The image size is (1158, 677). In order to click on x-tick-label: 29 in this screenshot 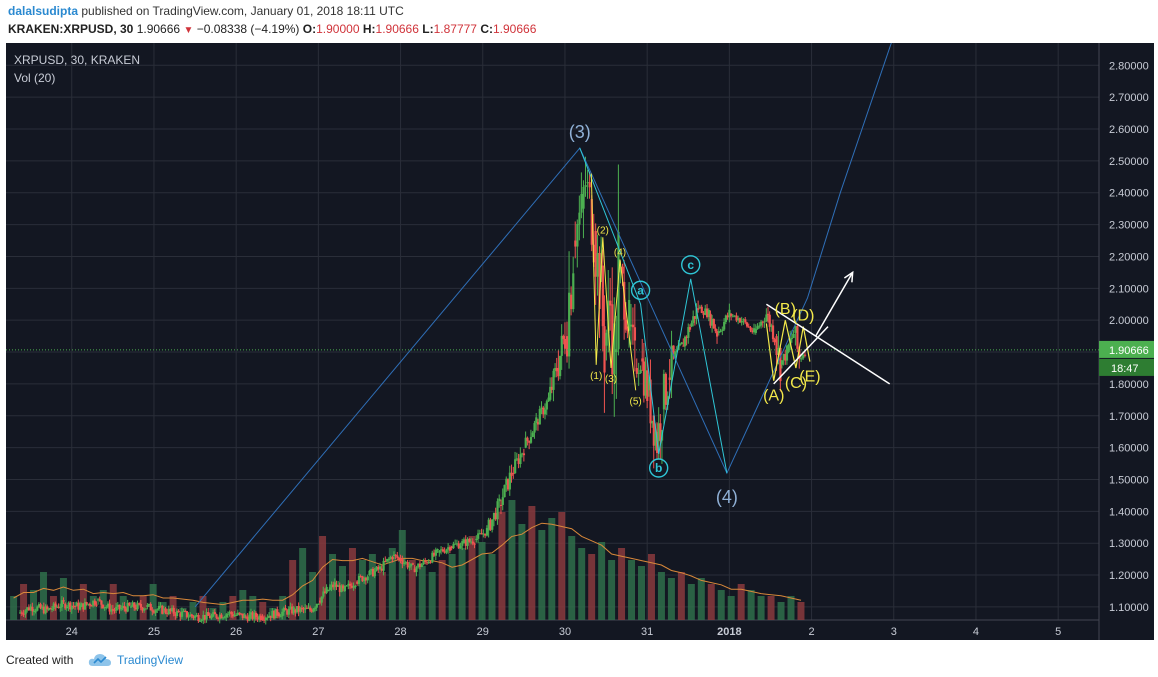, I will do `click(483, 632)`.